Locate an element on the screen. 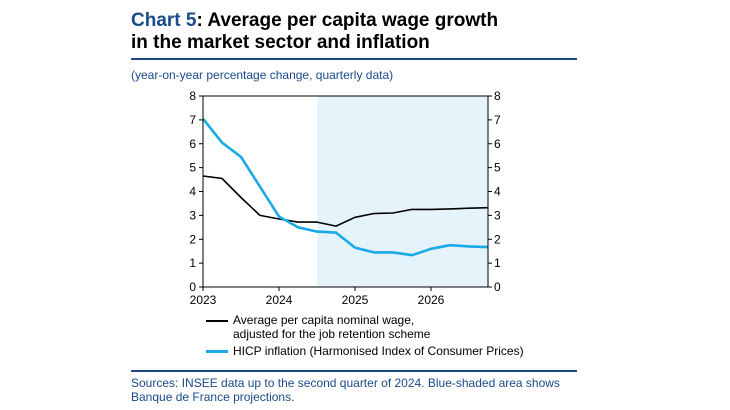  y-tick-label-right: 1 is located at coordinates (497, 263).